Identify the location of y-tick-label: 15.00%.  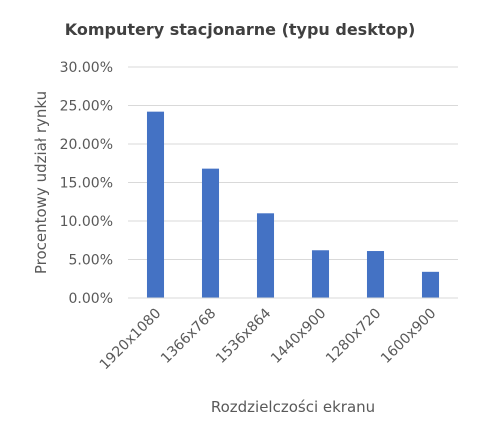
(86, 184).